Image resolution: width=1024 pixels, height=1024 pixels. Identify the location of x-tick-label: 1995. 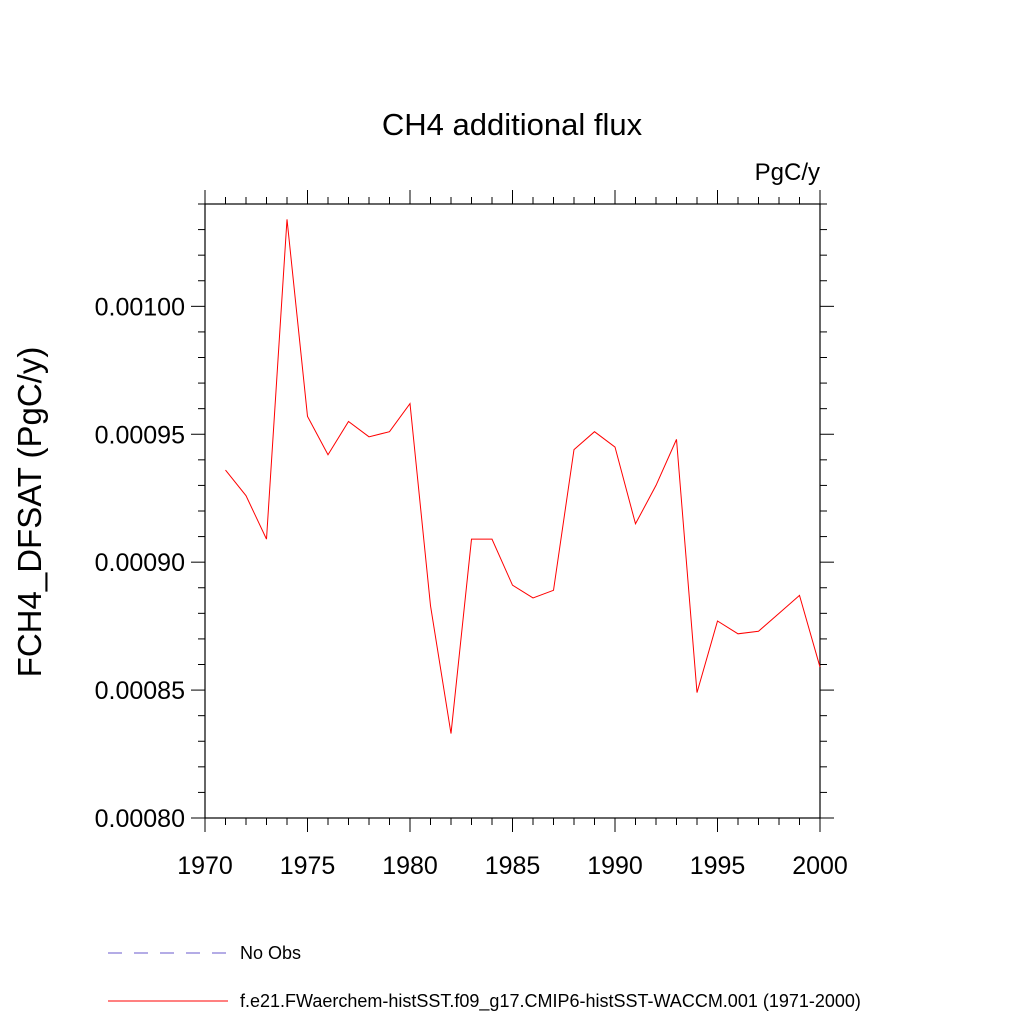
(718, 866).